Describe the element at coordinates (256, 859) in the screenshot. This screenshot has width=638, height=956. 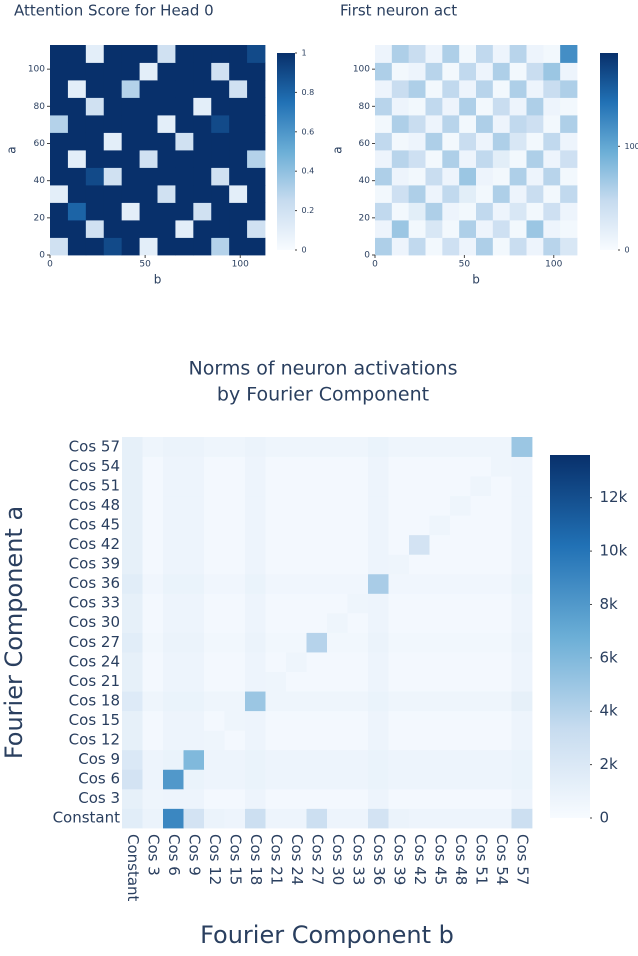
I see `x-tick-label: Cos 18` at that location.